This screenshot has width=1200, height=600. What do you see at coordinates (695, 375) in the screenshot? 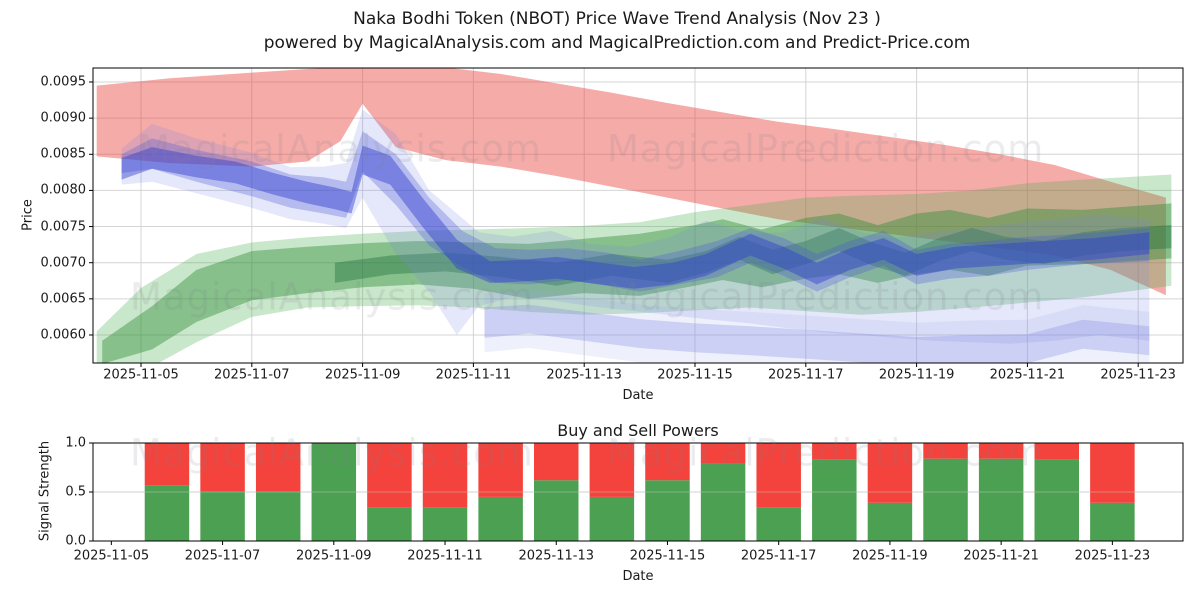
I see `price-xtick-2025-11-15: 2025-11-15` at bounding box center [695, 375].